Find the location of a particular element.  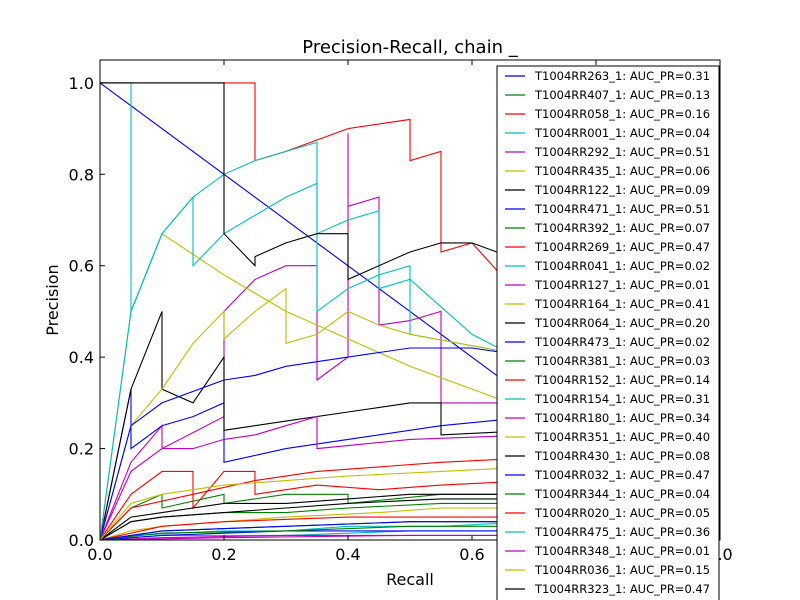

x-tick-label: 0.2 is located at coordinates (223, 554).